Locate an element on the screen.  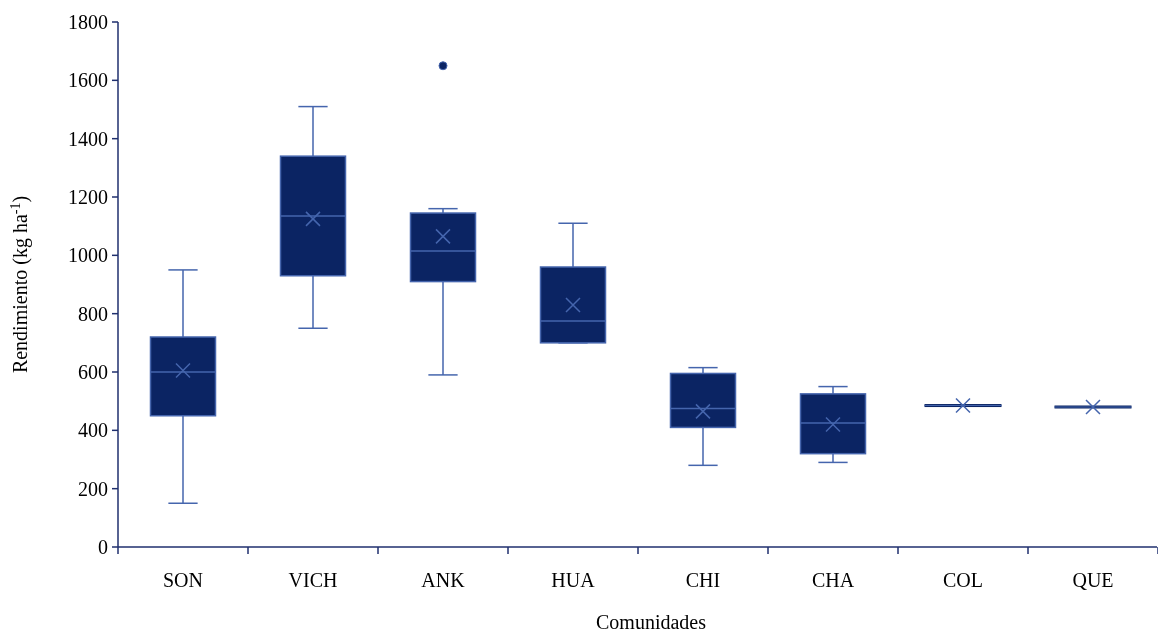
y-tick-label: 400 is located at coordinates (93, 430).